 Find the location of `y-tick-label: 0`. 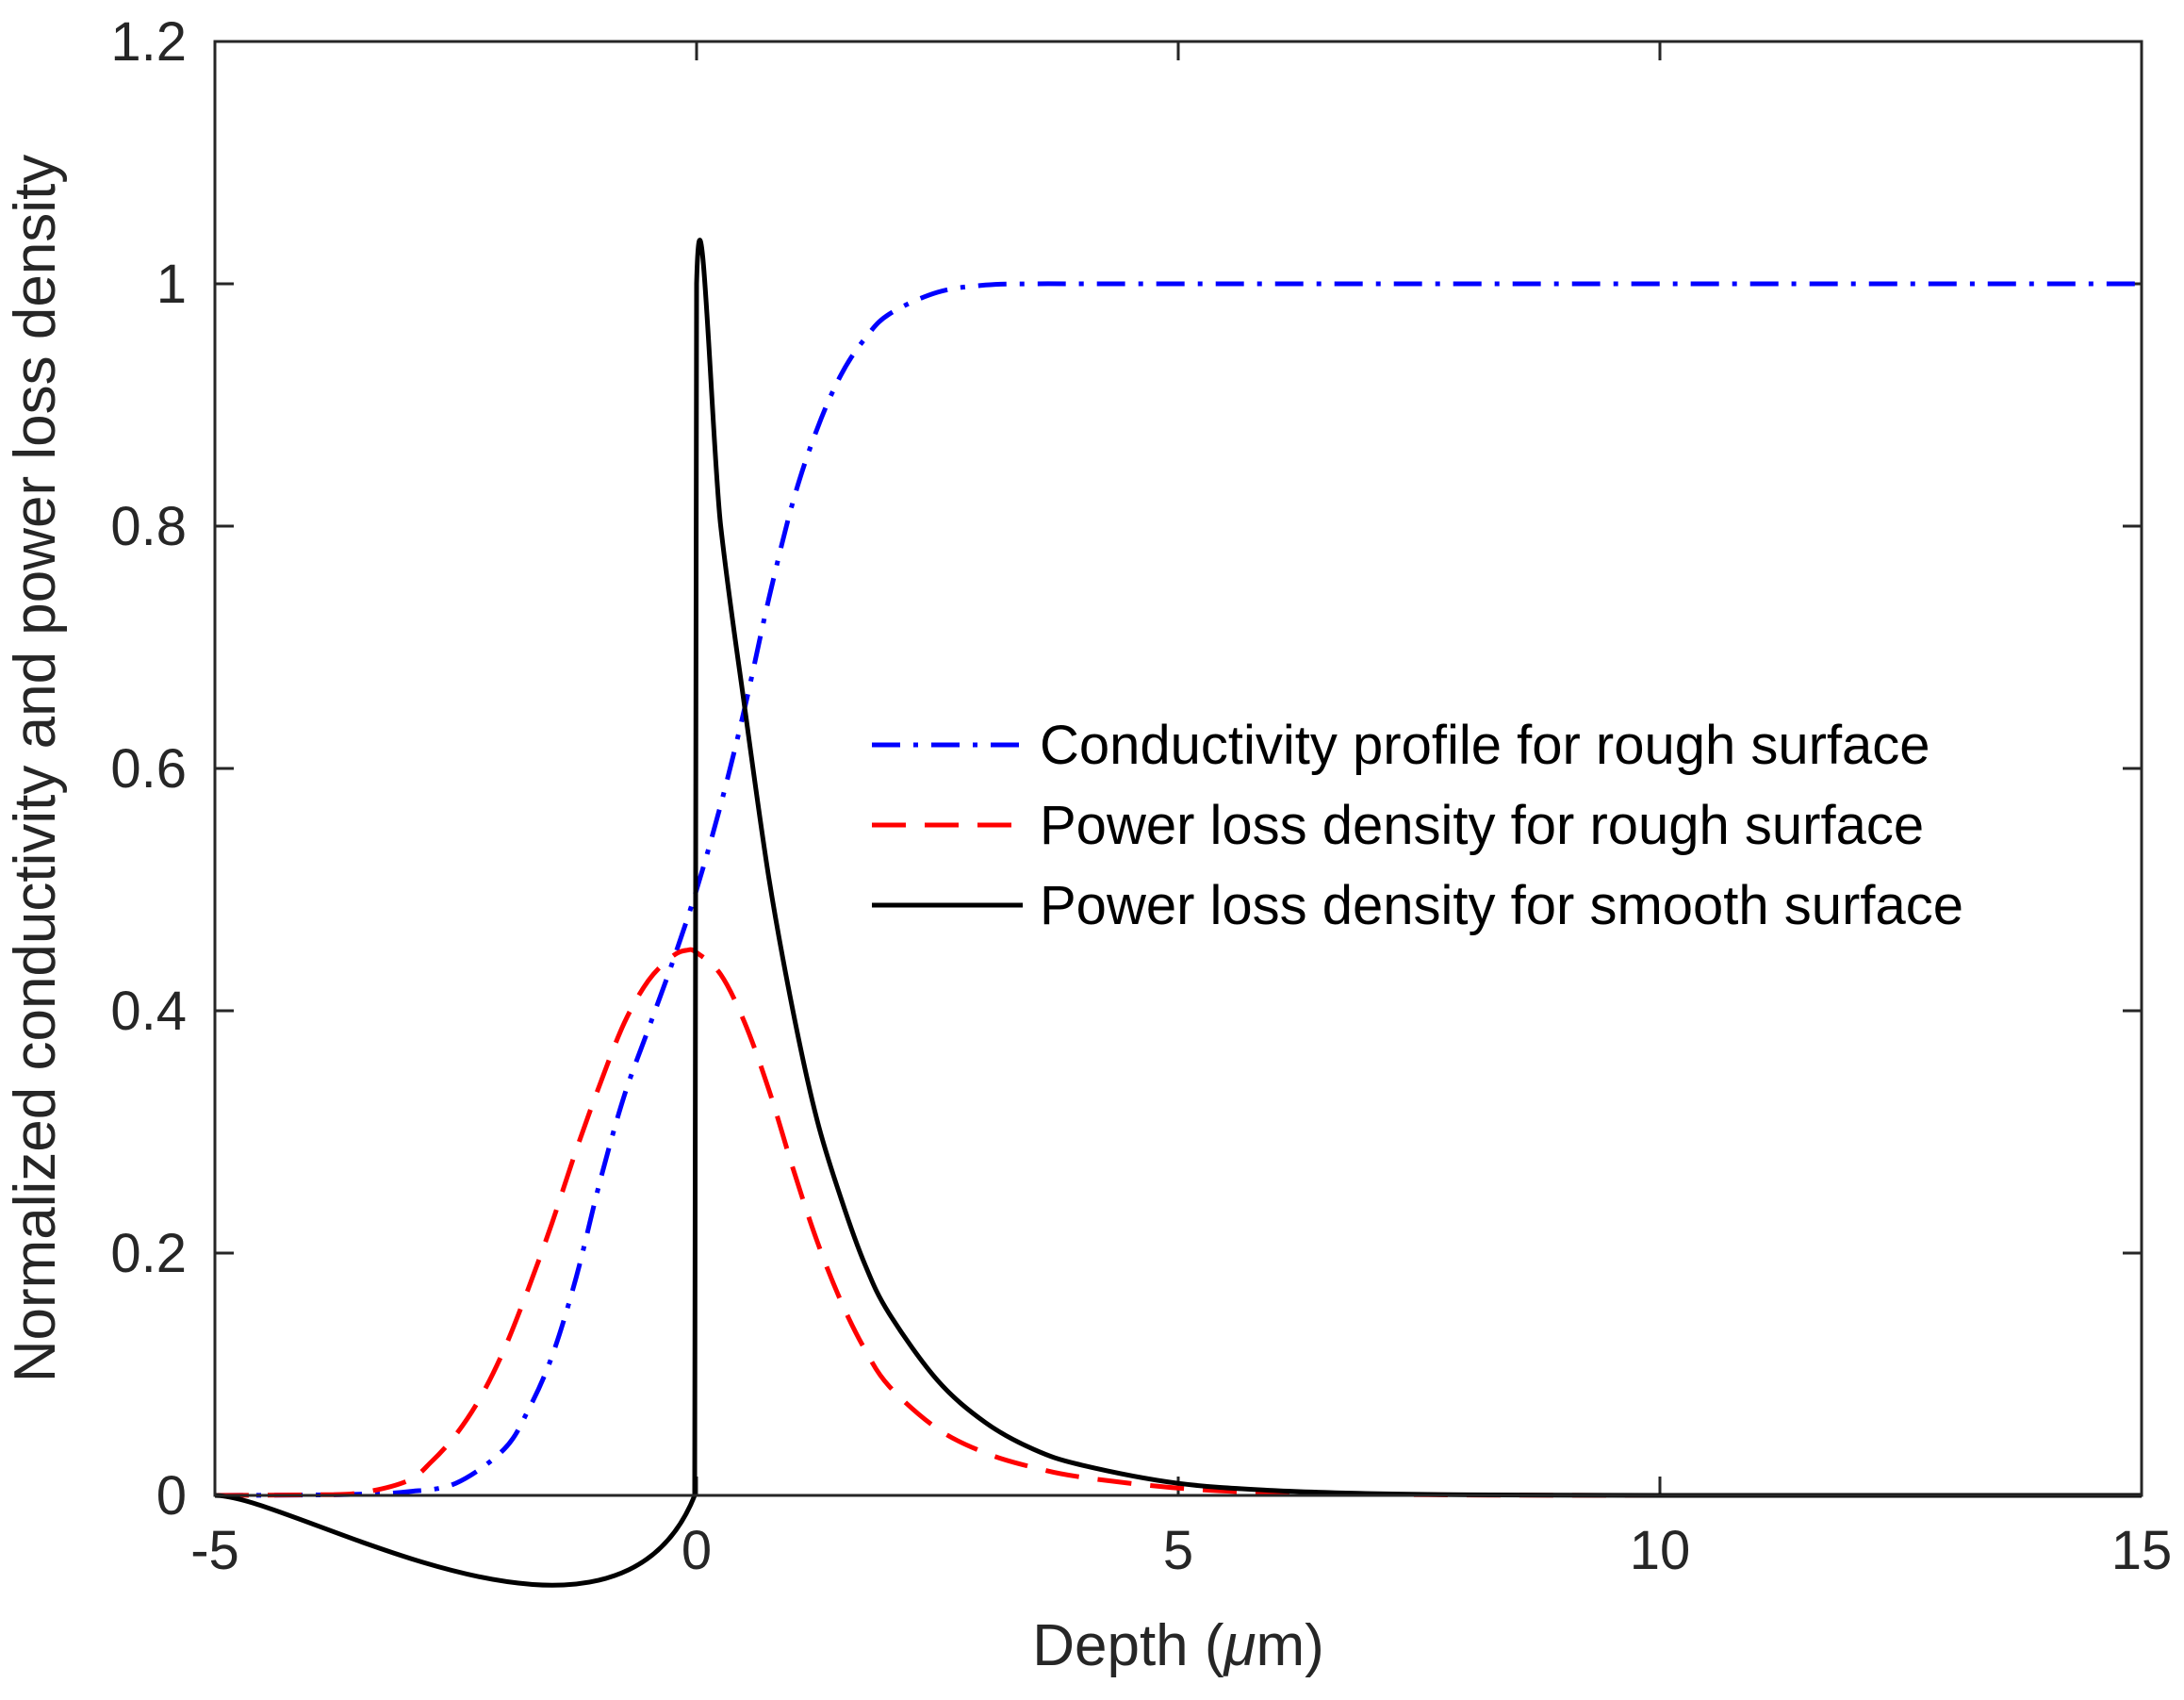

y-tick-label: 0 is located at coordinates (171, 1496).